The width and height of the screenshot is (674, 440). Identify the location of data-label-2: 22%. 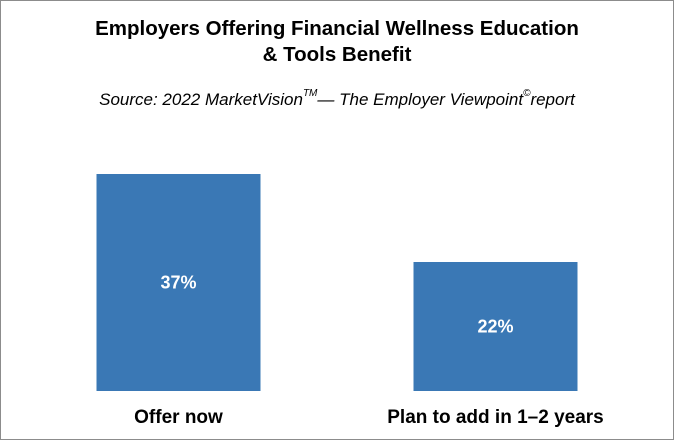
(495, 327).